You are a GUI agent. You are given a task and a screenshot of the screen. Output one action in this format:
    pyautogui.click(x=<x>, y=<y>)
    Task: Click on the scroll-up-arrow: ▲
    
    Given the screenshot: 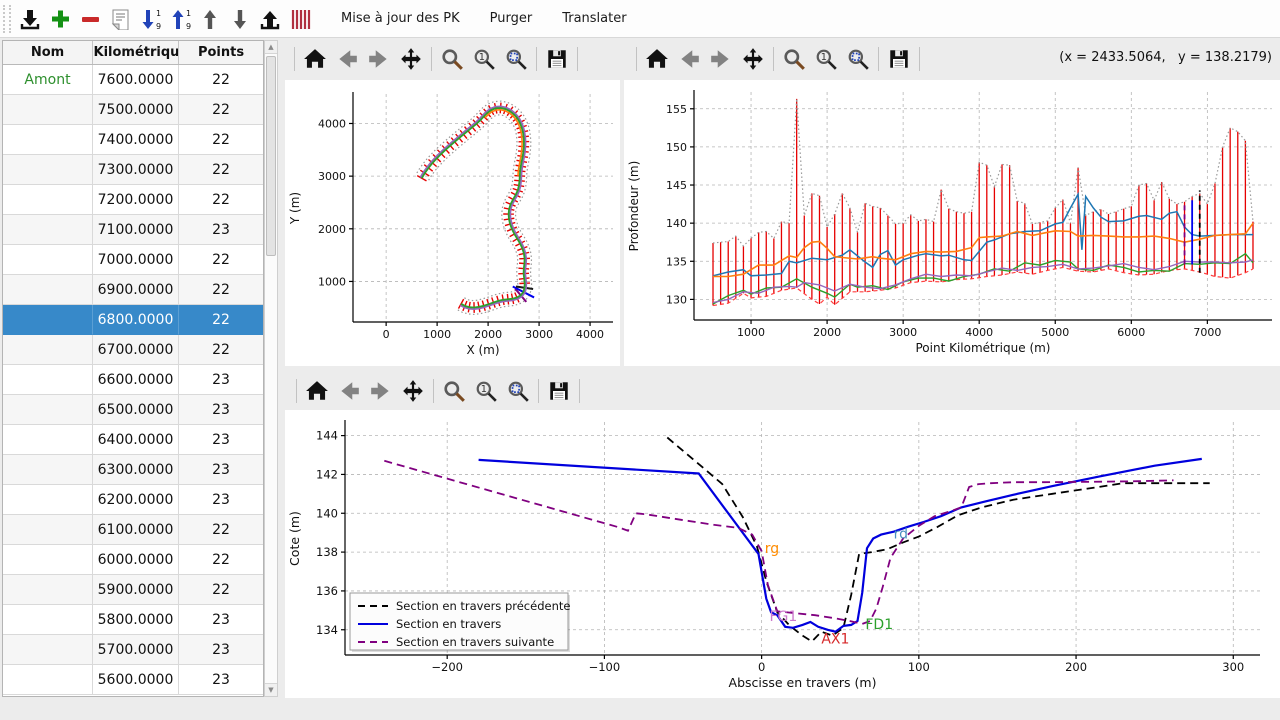 What is the action you would take?
    pyautogui.click(x=271, y=47)
    